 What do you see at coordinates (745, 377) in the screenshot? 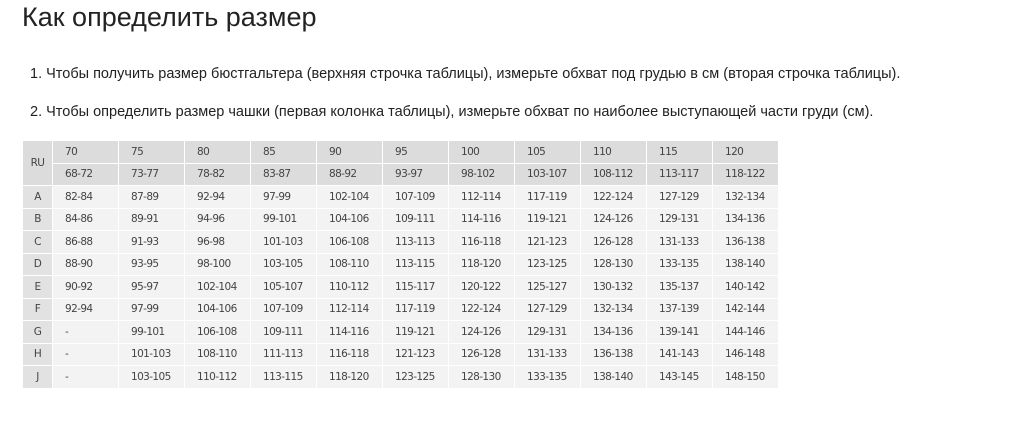
I see `bust-range-cell: 148-150` at bounding box center [745, 377].